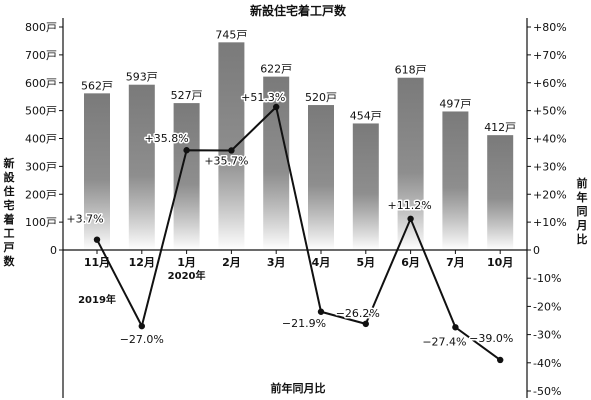 The image size is (591, 400). Describe the element at coordinates (186, 262) in the screenshot. I see `category-label: 1月` at that location.